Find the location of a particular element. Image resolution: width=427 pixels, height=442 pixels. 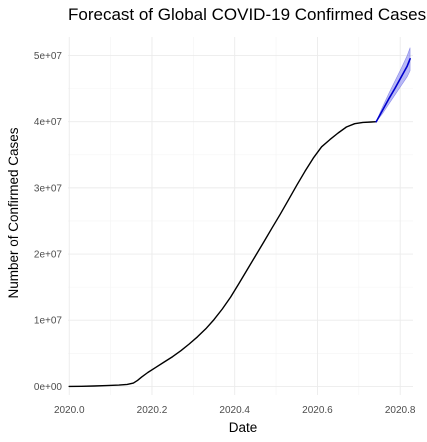

forecast-interval-band-layer is located at coordinates (393, 84).